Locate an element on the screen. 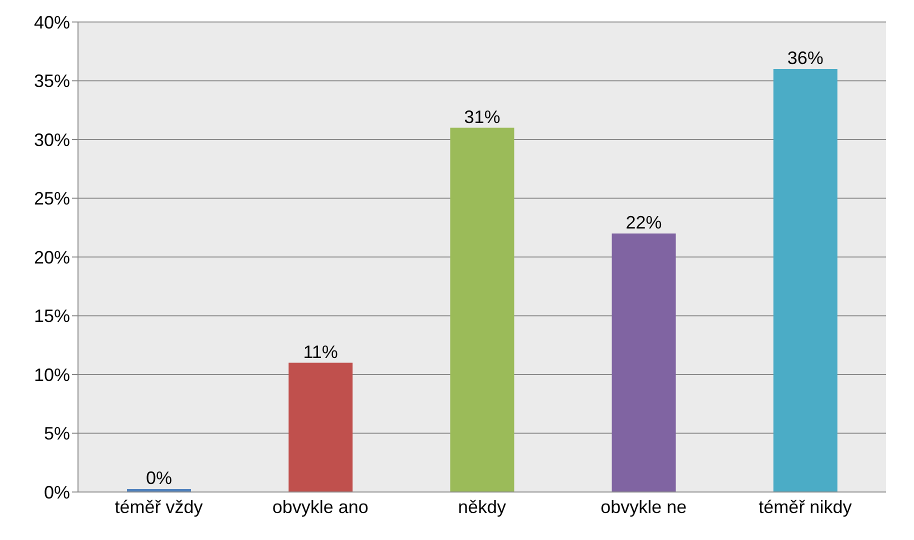 Image resolution: width=914 pixels, height=540 pixels. y-tick-label: 40% is located at coordinates (52, 22).